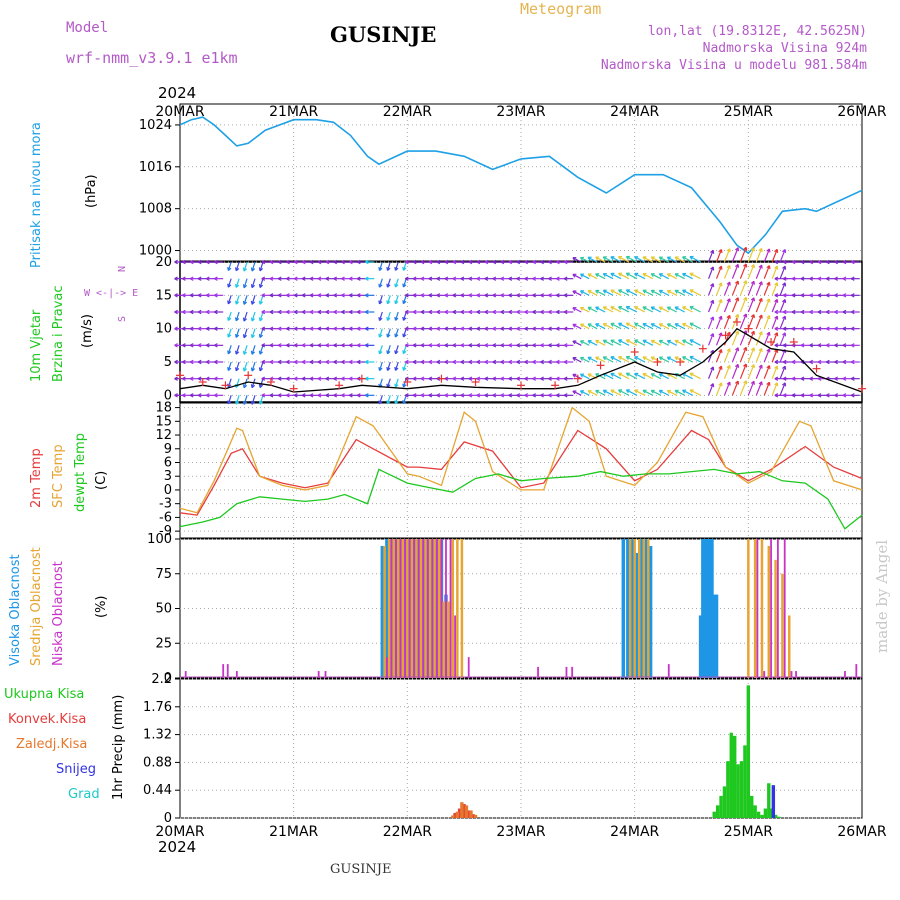 This screenshot has height=900, width=900. Describe the element at coordinates (748, 112) in the screenshot. I see `x-tick-label-top: 25MAR` at that location.